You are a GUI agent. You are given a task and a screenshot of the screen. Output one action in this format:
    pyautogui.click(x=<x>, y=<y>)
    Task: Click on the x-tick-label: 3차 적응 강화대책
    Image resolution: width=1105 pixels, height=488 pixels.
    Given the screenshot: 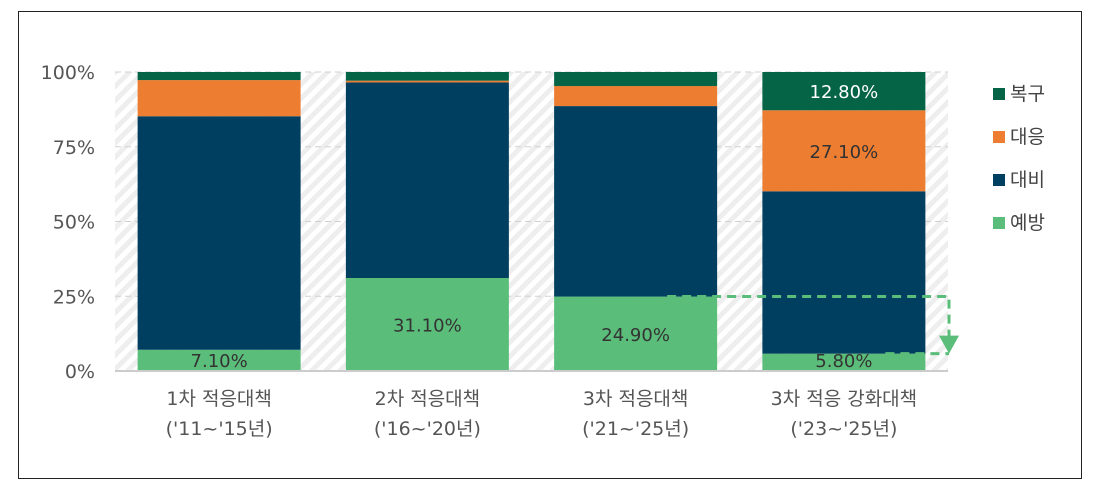 What is the action you would take?
    pyautogui.click(x=844, y=399)
    